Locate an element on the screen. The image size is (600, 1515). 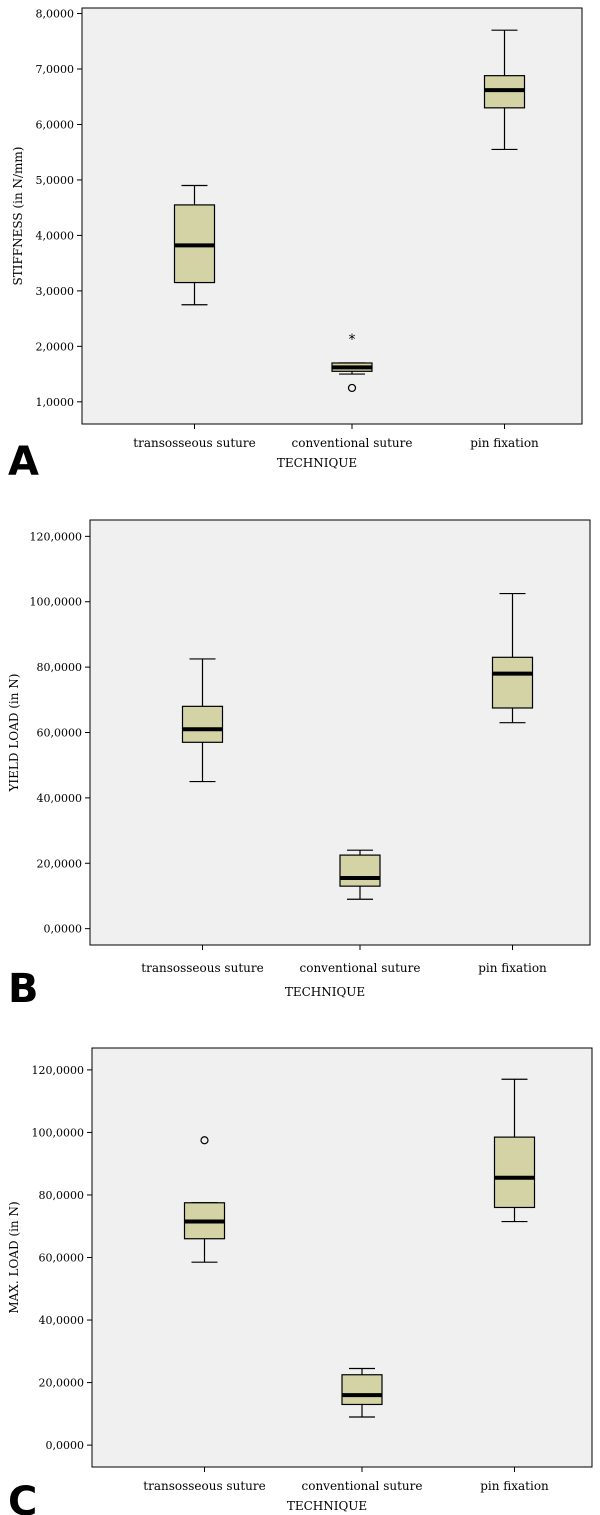
panel-letter: A is located at coordinates (23, 462).